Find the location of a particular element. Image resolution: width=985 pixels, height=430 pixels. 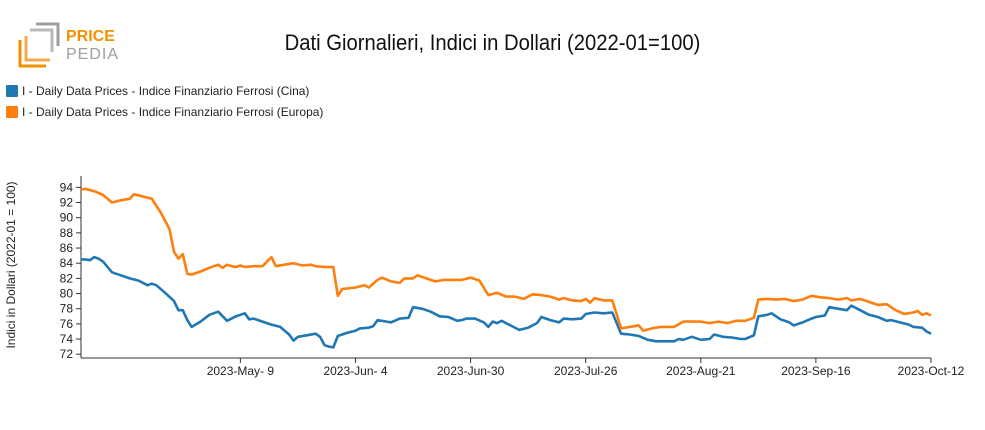

x-tick-label: 2023-Jun- 4 is located at coordinates (355, 371).